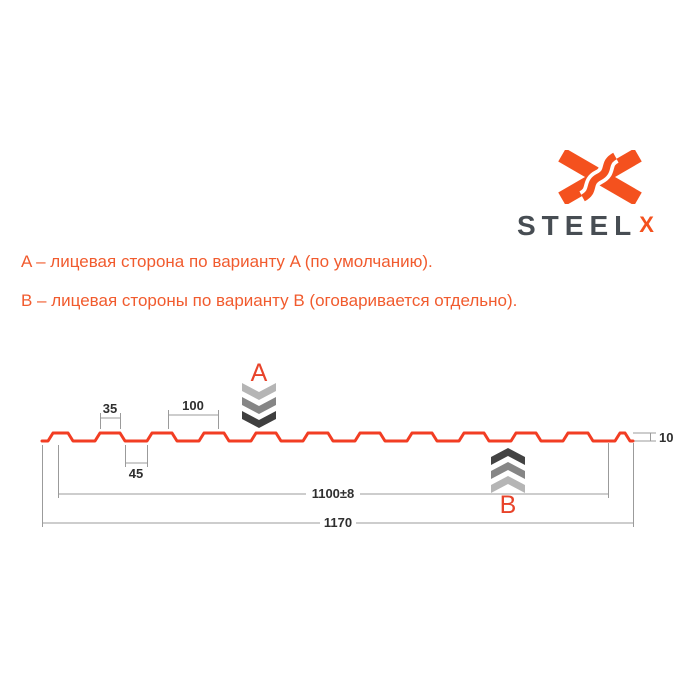 This screenshot has height=700, width=700. I want to click on dim-label-100: 100, so click(193, 405).